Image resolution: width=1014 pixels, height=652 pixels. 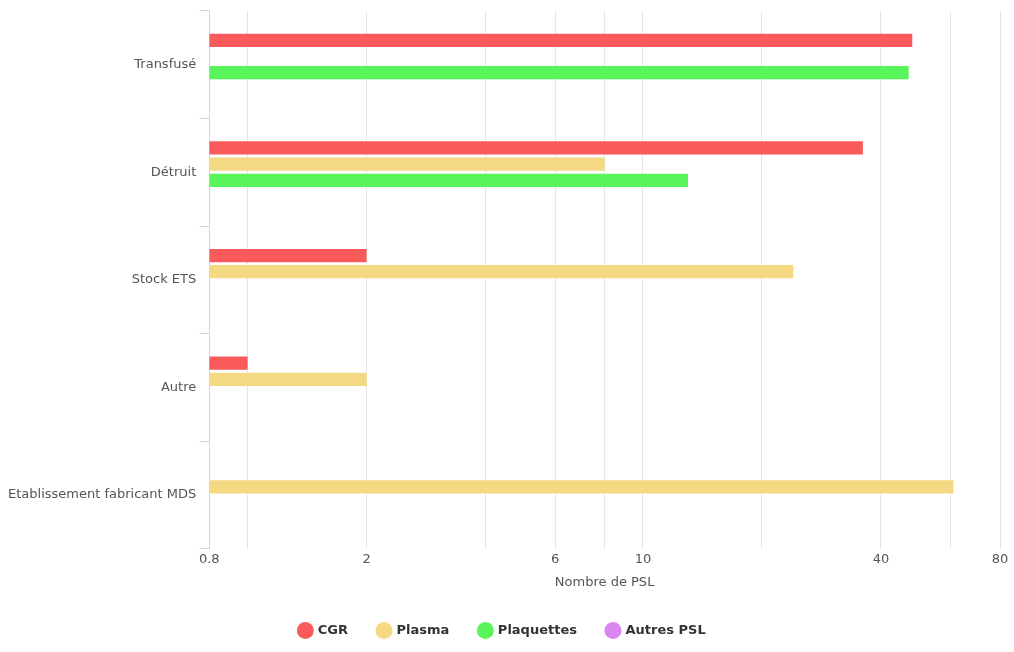 I want to click on y-tick-label: Détruit, so click(x=173, y=171).